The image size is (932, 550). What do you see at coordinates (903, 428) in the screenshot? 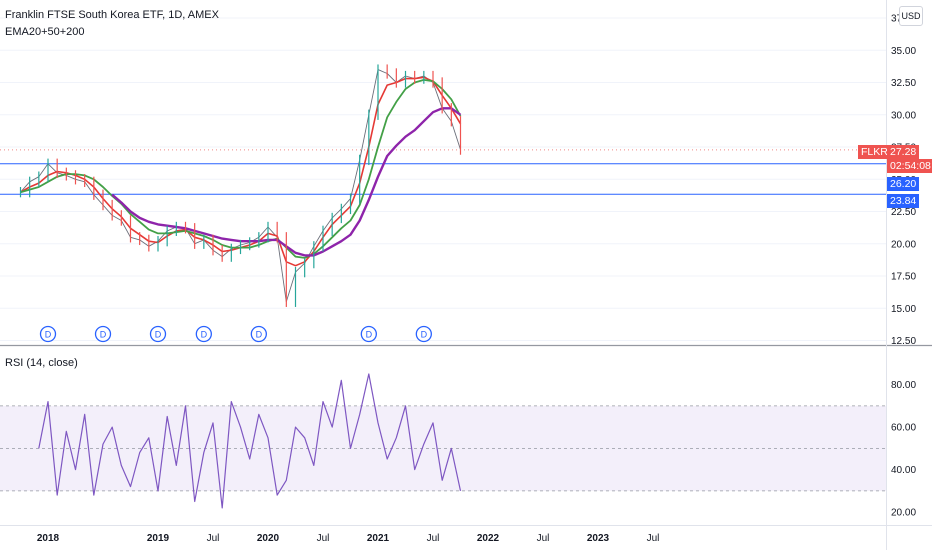
I see `rsi-tick-label: 60.00` at bounding box center [903, 428].